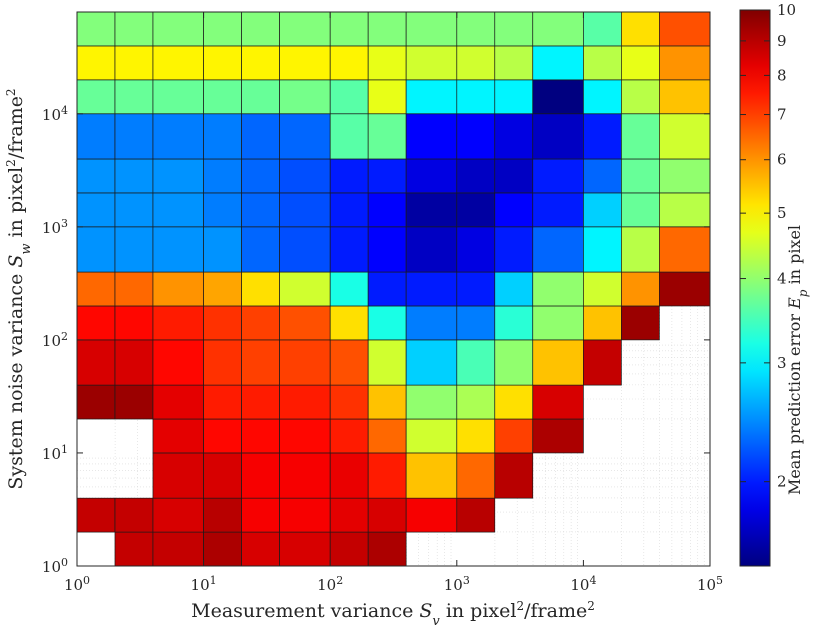  I want to click on colorbar-tick-label: 2, so click(782, 482).